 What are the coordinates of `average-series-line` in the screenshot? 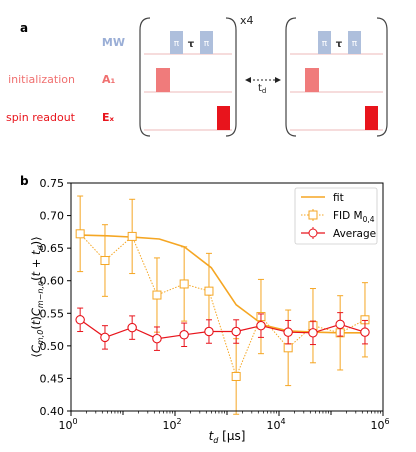 It's located at (222, 329).